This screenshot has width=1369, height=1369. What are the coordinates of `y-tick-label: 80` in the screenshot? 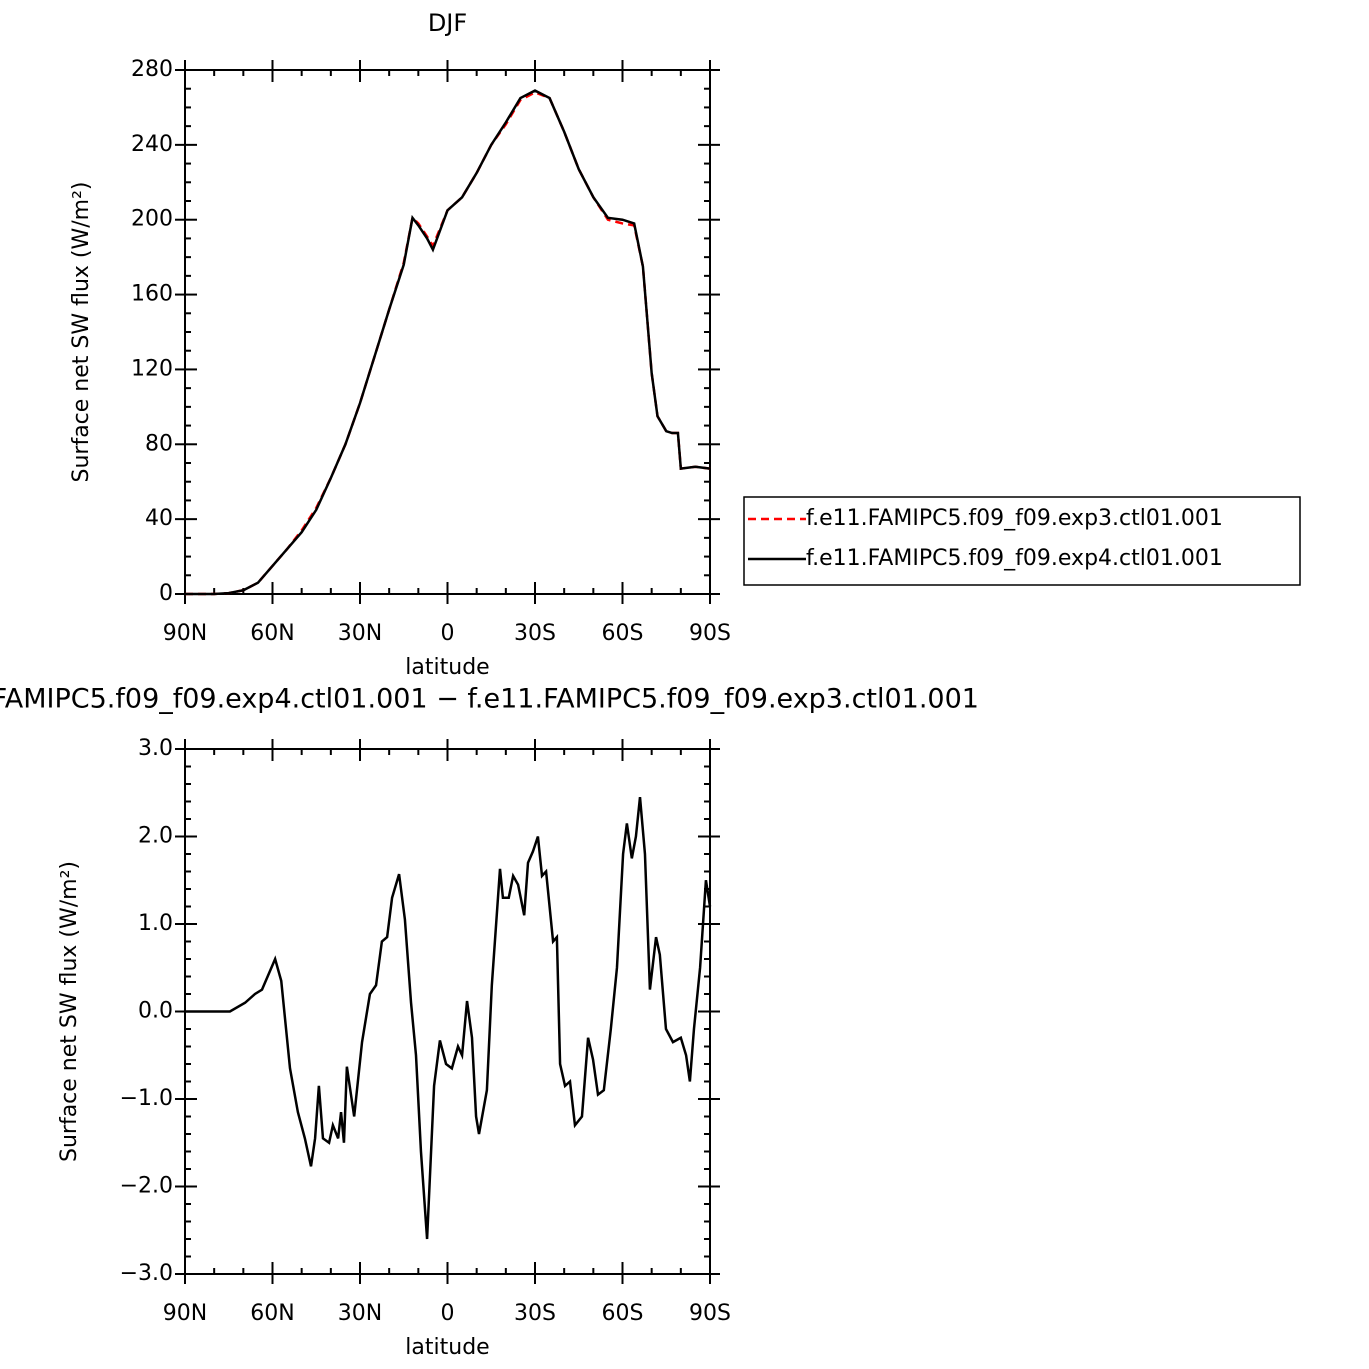 It's located at (159, 443).